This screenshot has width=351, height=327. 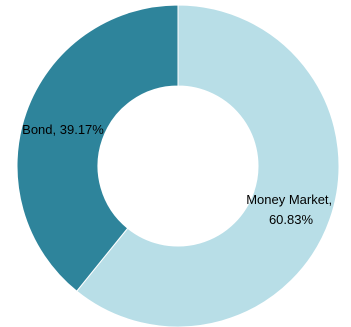 What do you see at coordinates (291, 219) in the screenshot?
I see `data-label-money-market-line2: 60.83%` at bounding box center [291, 219].